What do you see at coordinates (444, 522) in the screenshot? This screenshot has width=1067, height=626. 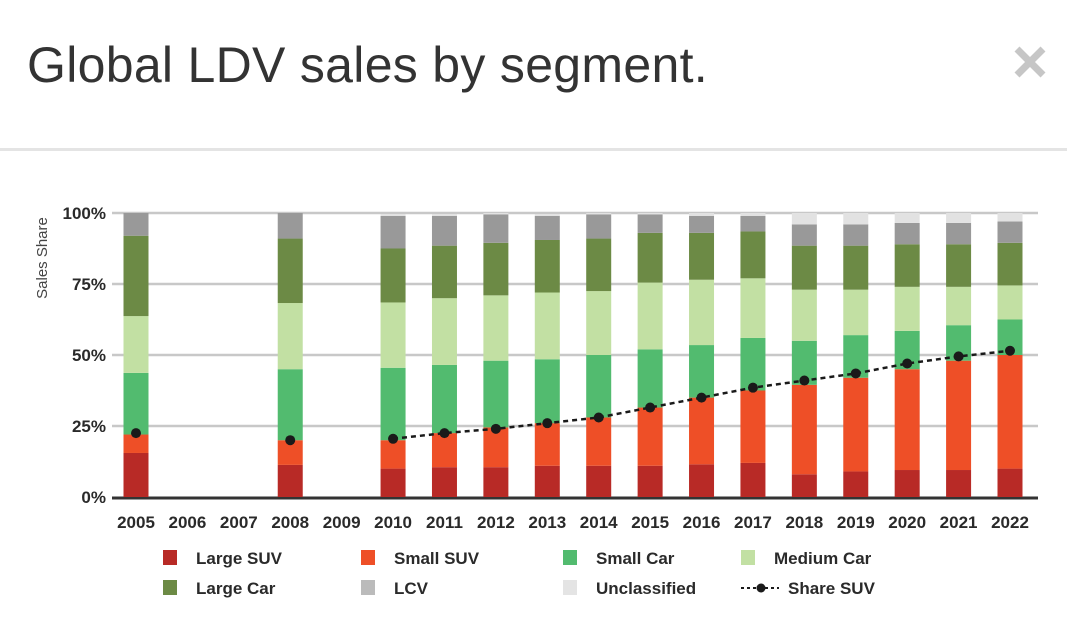 I see `x-tick-label: 2011` at bounding box center [444, 522].